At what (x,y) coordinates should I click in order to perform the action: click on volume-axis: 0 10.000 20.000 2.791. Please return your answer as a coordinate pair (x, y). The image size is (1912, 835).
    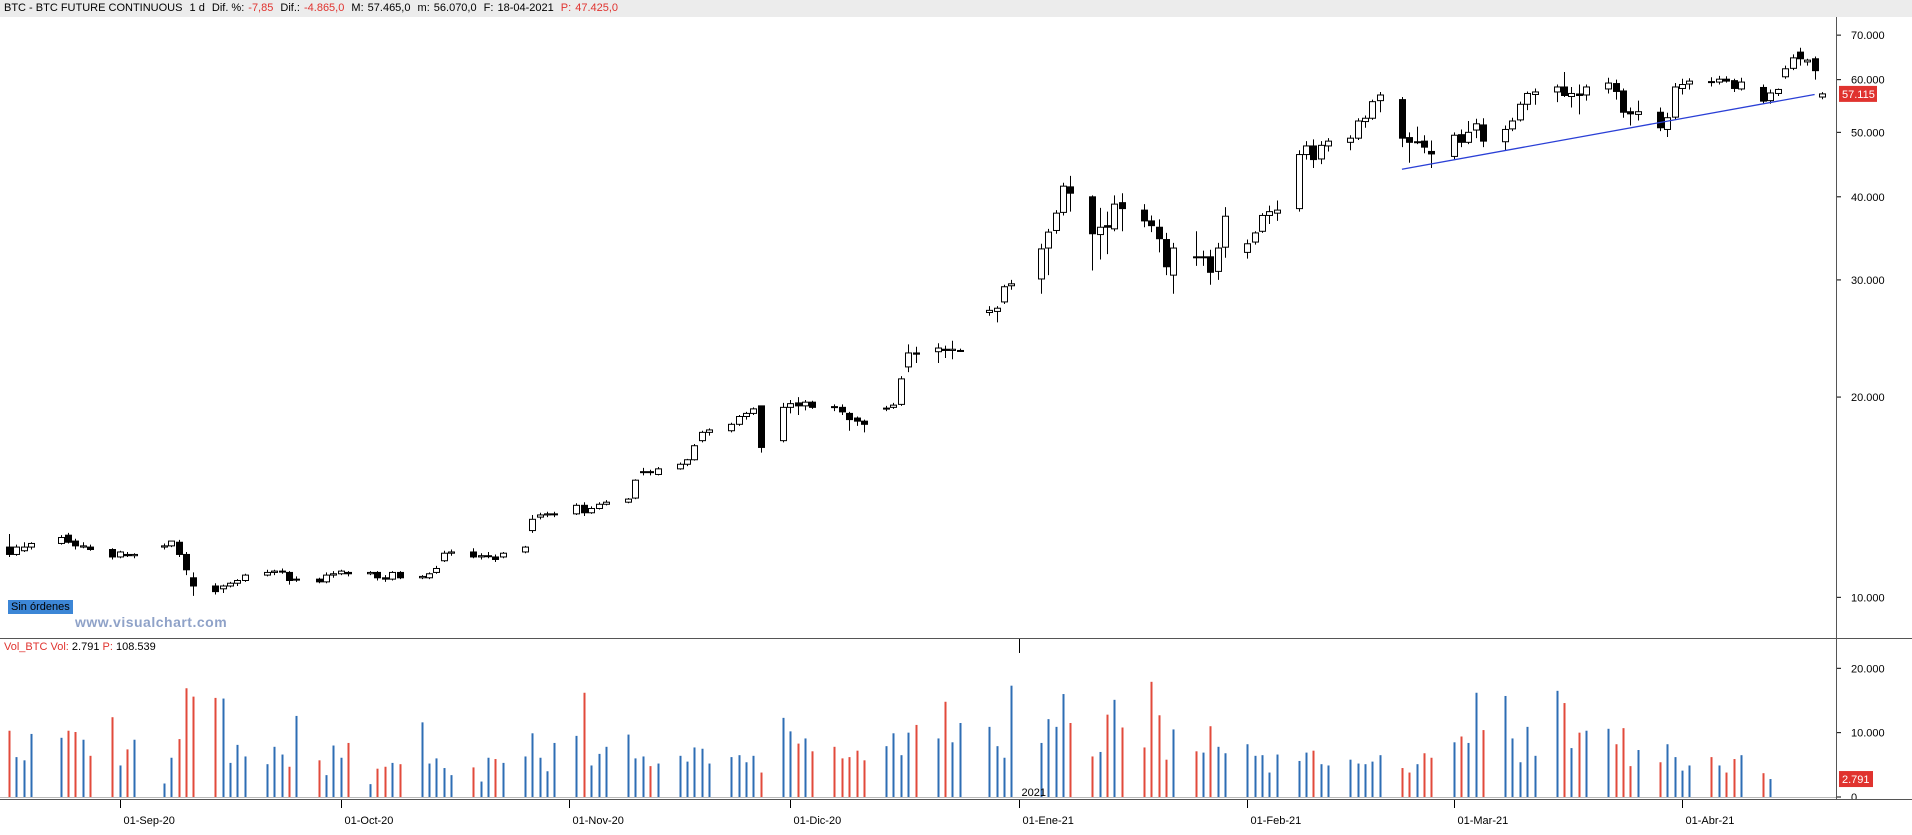
    Looking at the image, I should click on (1874, 721).